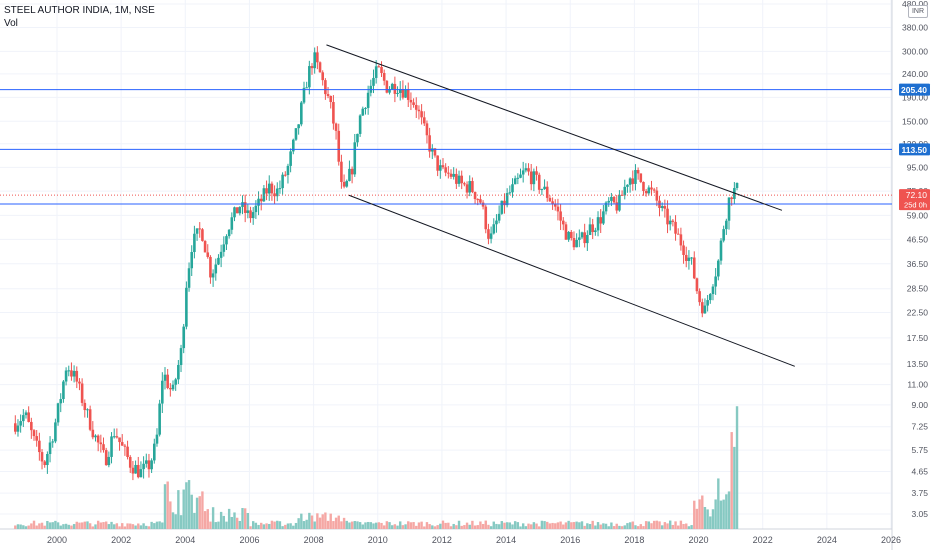 This screenshot has height=550, width=932. Describe the element at coordinates (919, 471) in the screenshot. I see `y-tick-label: 4.65` at that location.